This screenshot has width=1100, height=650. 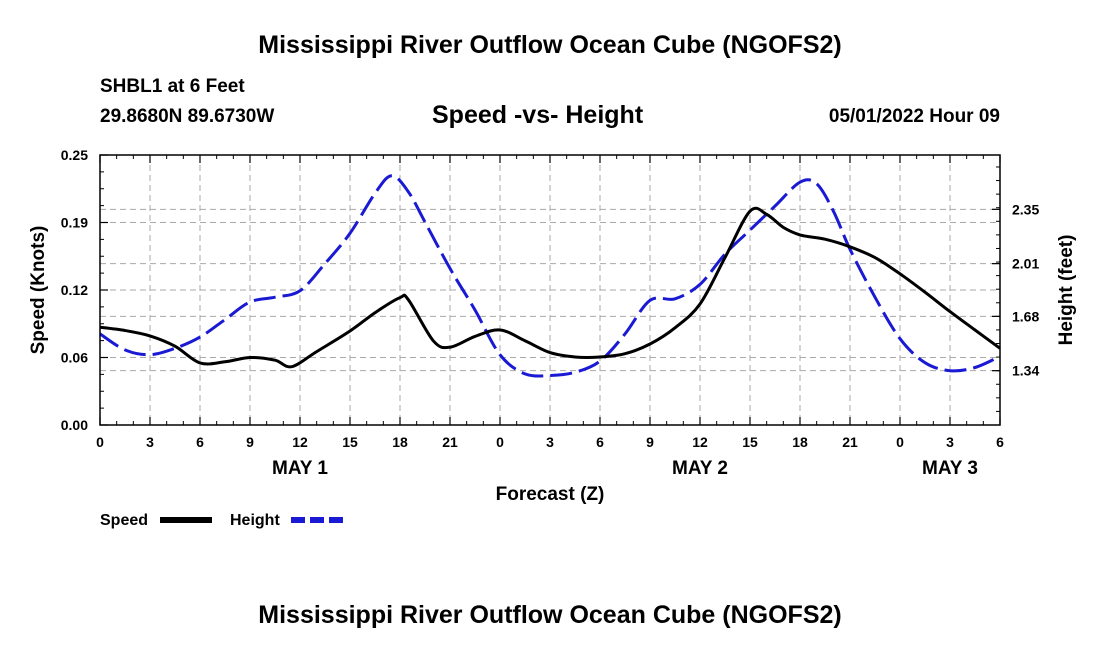 I want to click on y-right-tick-label: 2.01, so click(x=1025, y=264).